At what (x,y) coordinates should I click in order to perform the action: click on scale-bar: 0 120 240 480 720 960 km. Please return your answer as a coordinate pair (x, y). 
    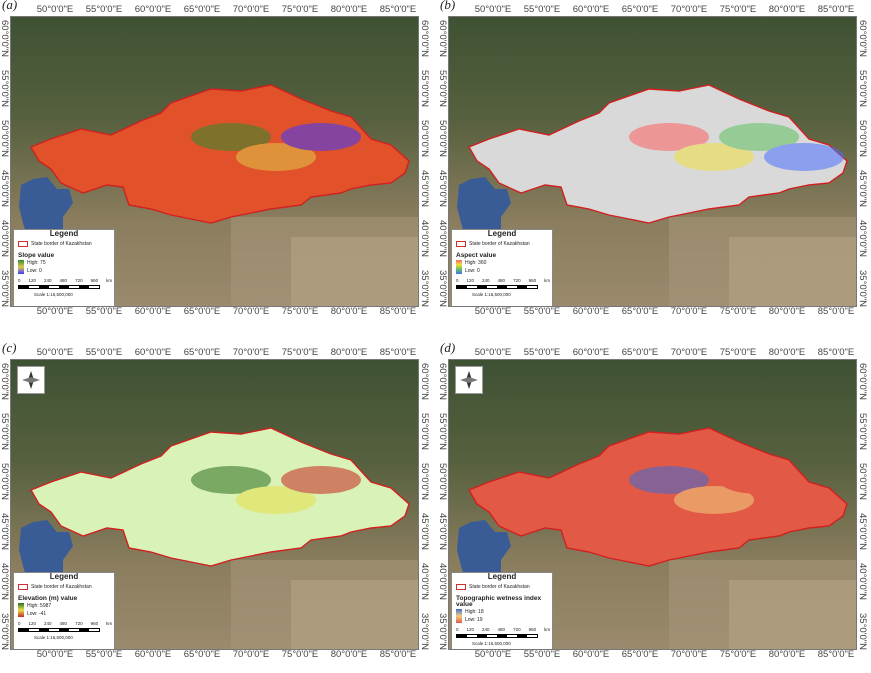
    Looking at the image, I should click on (66, 283).